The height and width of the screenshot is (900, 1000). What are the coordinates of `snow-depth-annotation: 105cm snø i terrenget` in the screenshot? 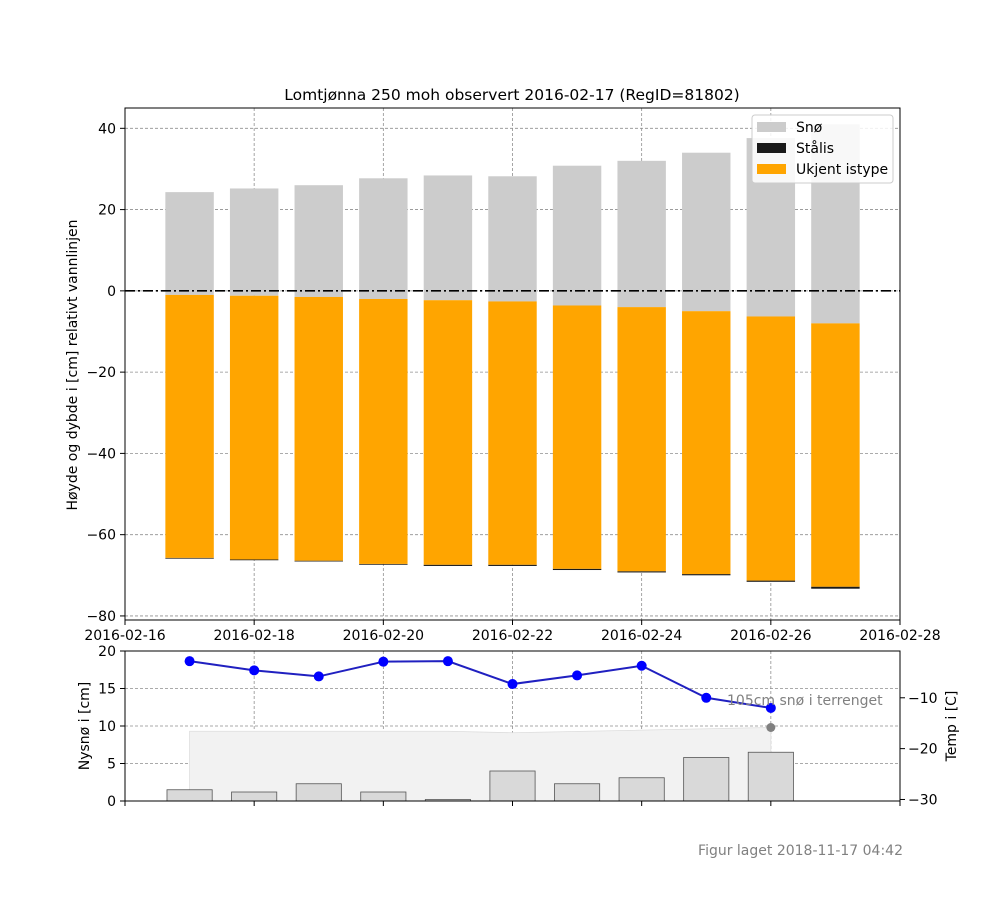 It's located at (805, 701).